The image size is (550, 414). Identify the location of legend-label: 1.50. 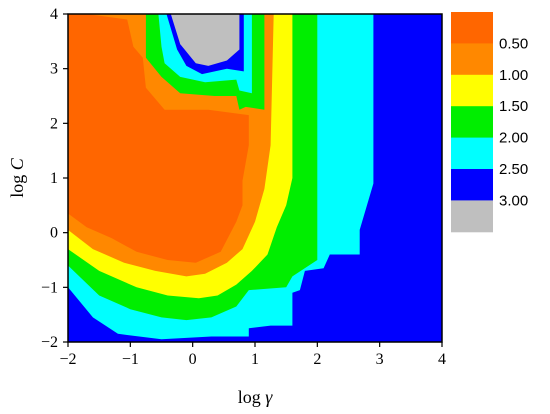
(513, 106).